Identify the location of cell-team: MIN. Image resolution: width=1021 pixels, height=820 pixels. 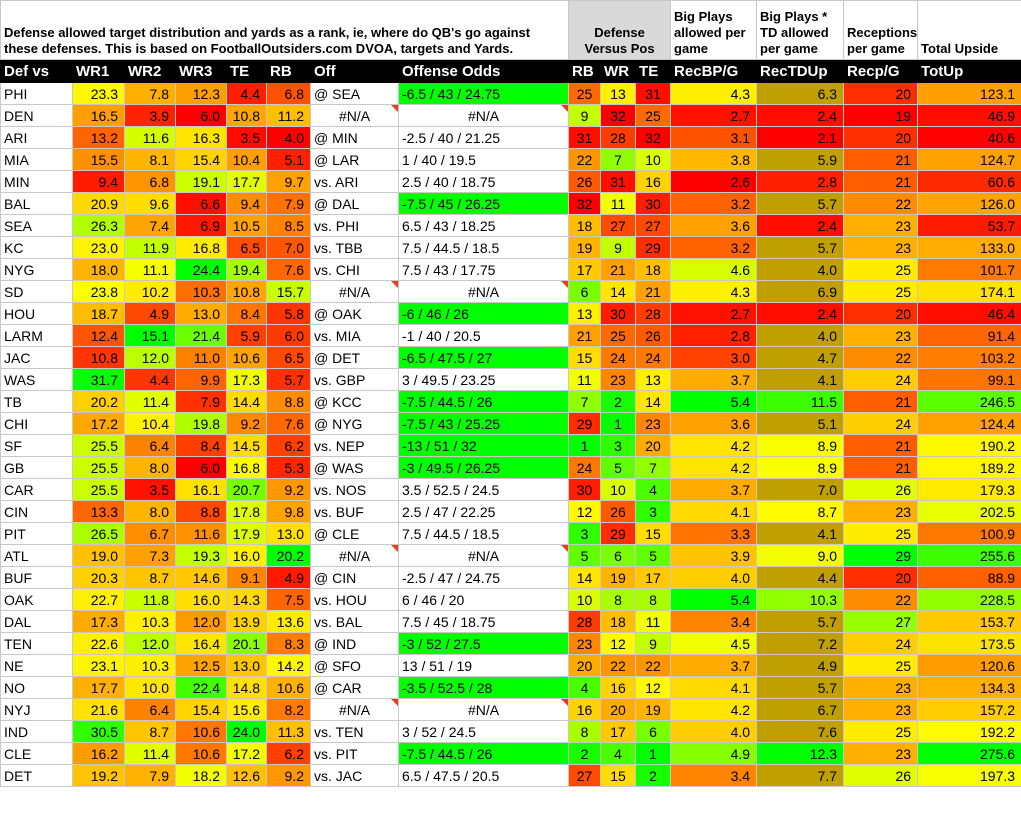
(36, 181).